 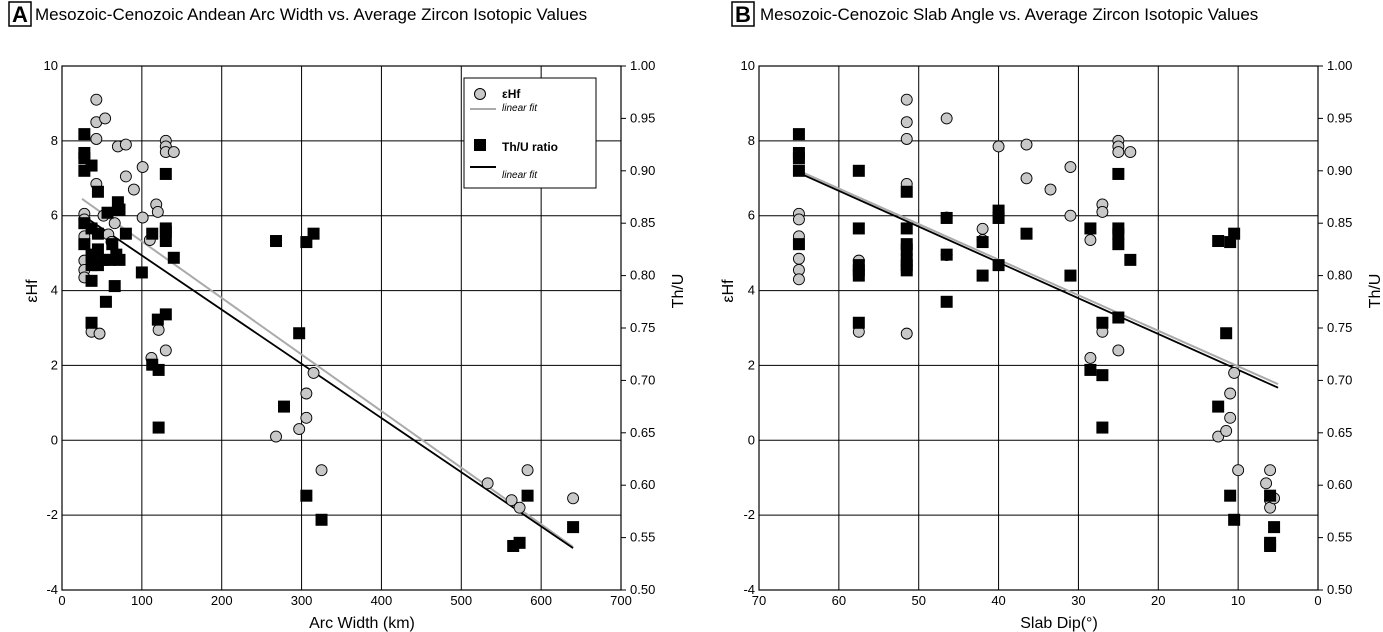 I want to click on panel-a-y-tick-label: 0, so click(x=54, y=439).